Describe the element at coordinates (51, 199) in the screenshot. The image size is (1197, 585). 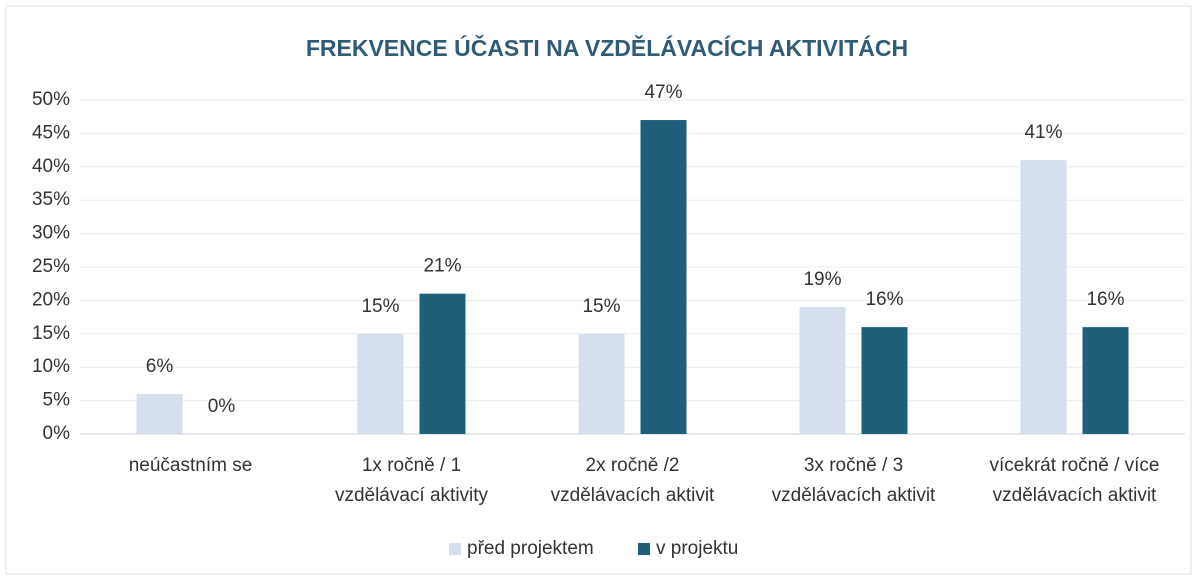
I see `y-tick-label: 35%` at that location.